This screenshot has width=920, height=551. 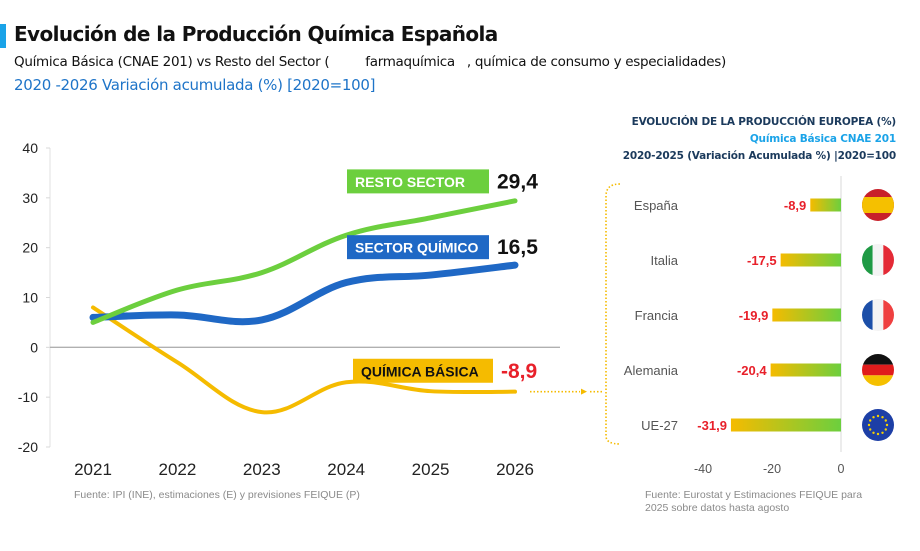 What do you see at coordinates (34, 347) in the screenshot?
I see `y-tick-label: 0` at bounding box center [34, 347].